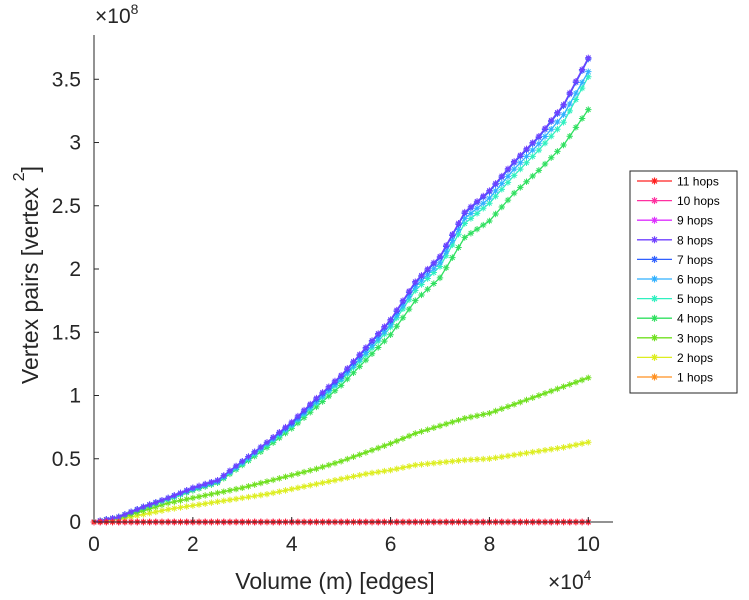  Describe the element at coordinates (675, 378) in the screenshot. I see `legend-item: 1 hops` at that location.